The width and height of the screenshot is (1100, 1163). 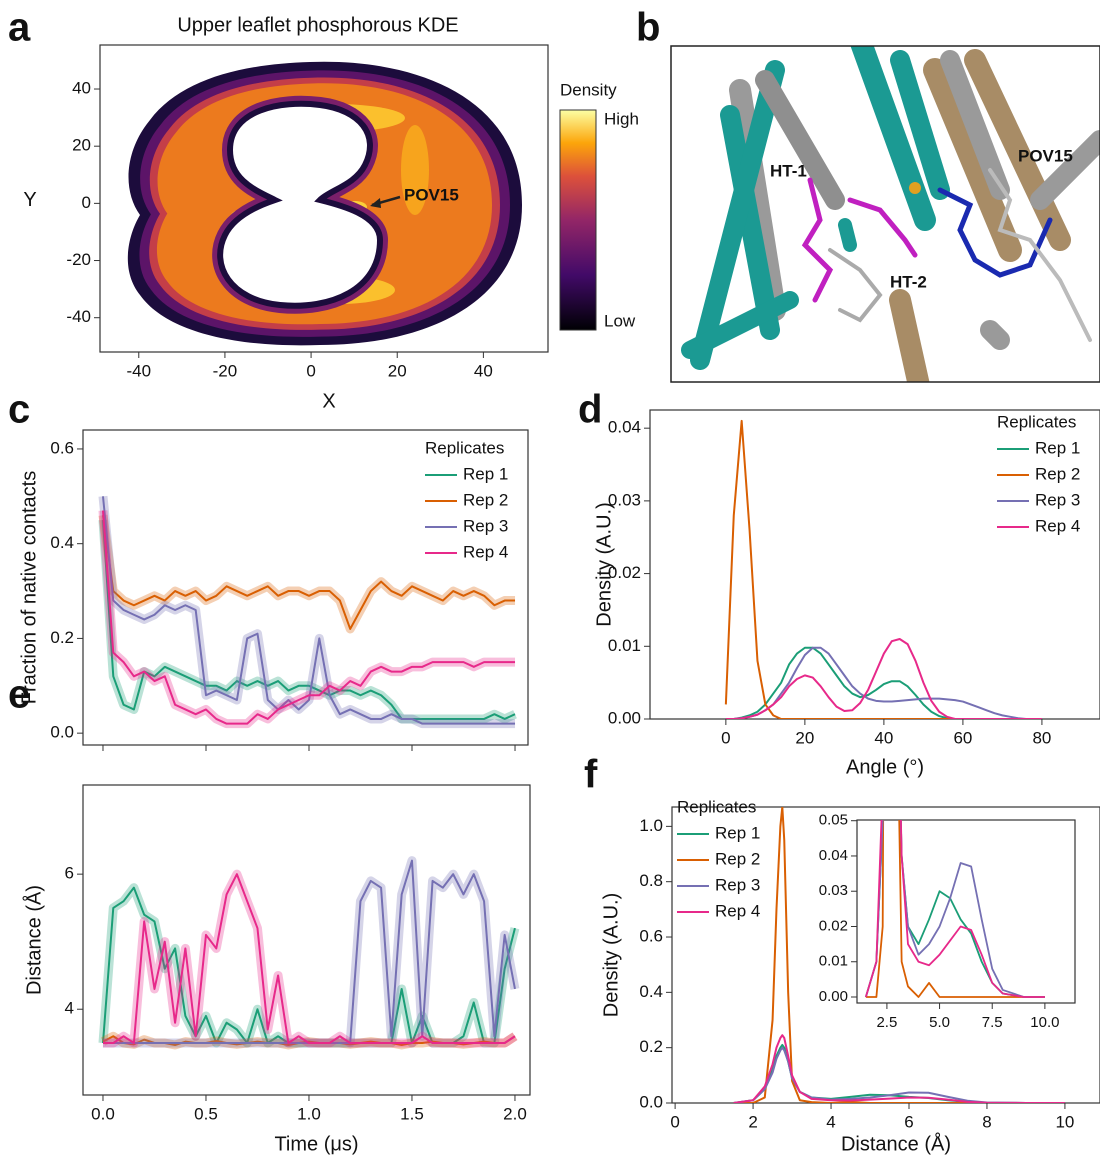 What do you see at coordinates (833, 820) in the screenshot?
I see `y-tick-label: 0.05` at bounding box center [833, 820].